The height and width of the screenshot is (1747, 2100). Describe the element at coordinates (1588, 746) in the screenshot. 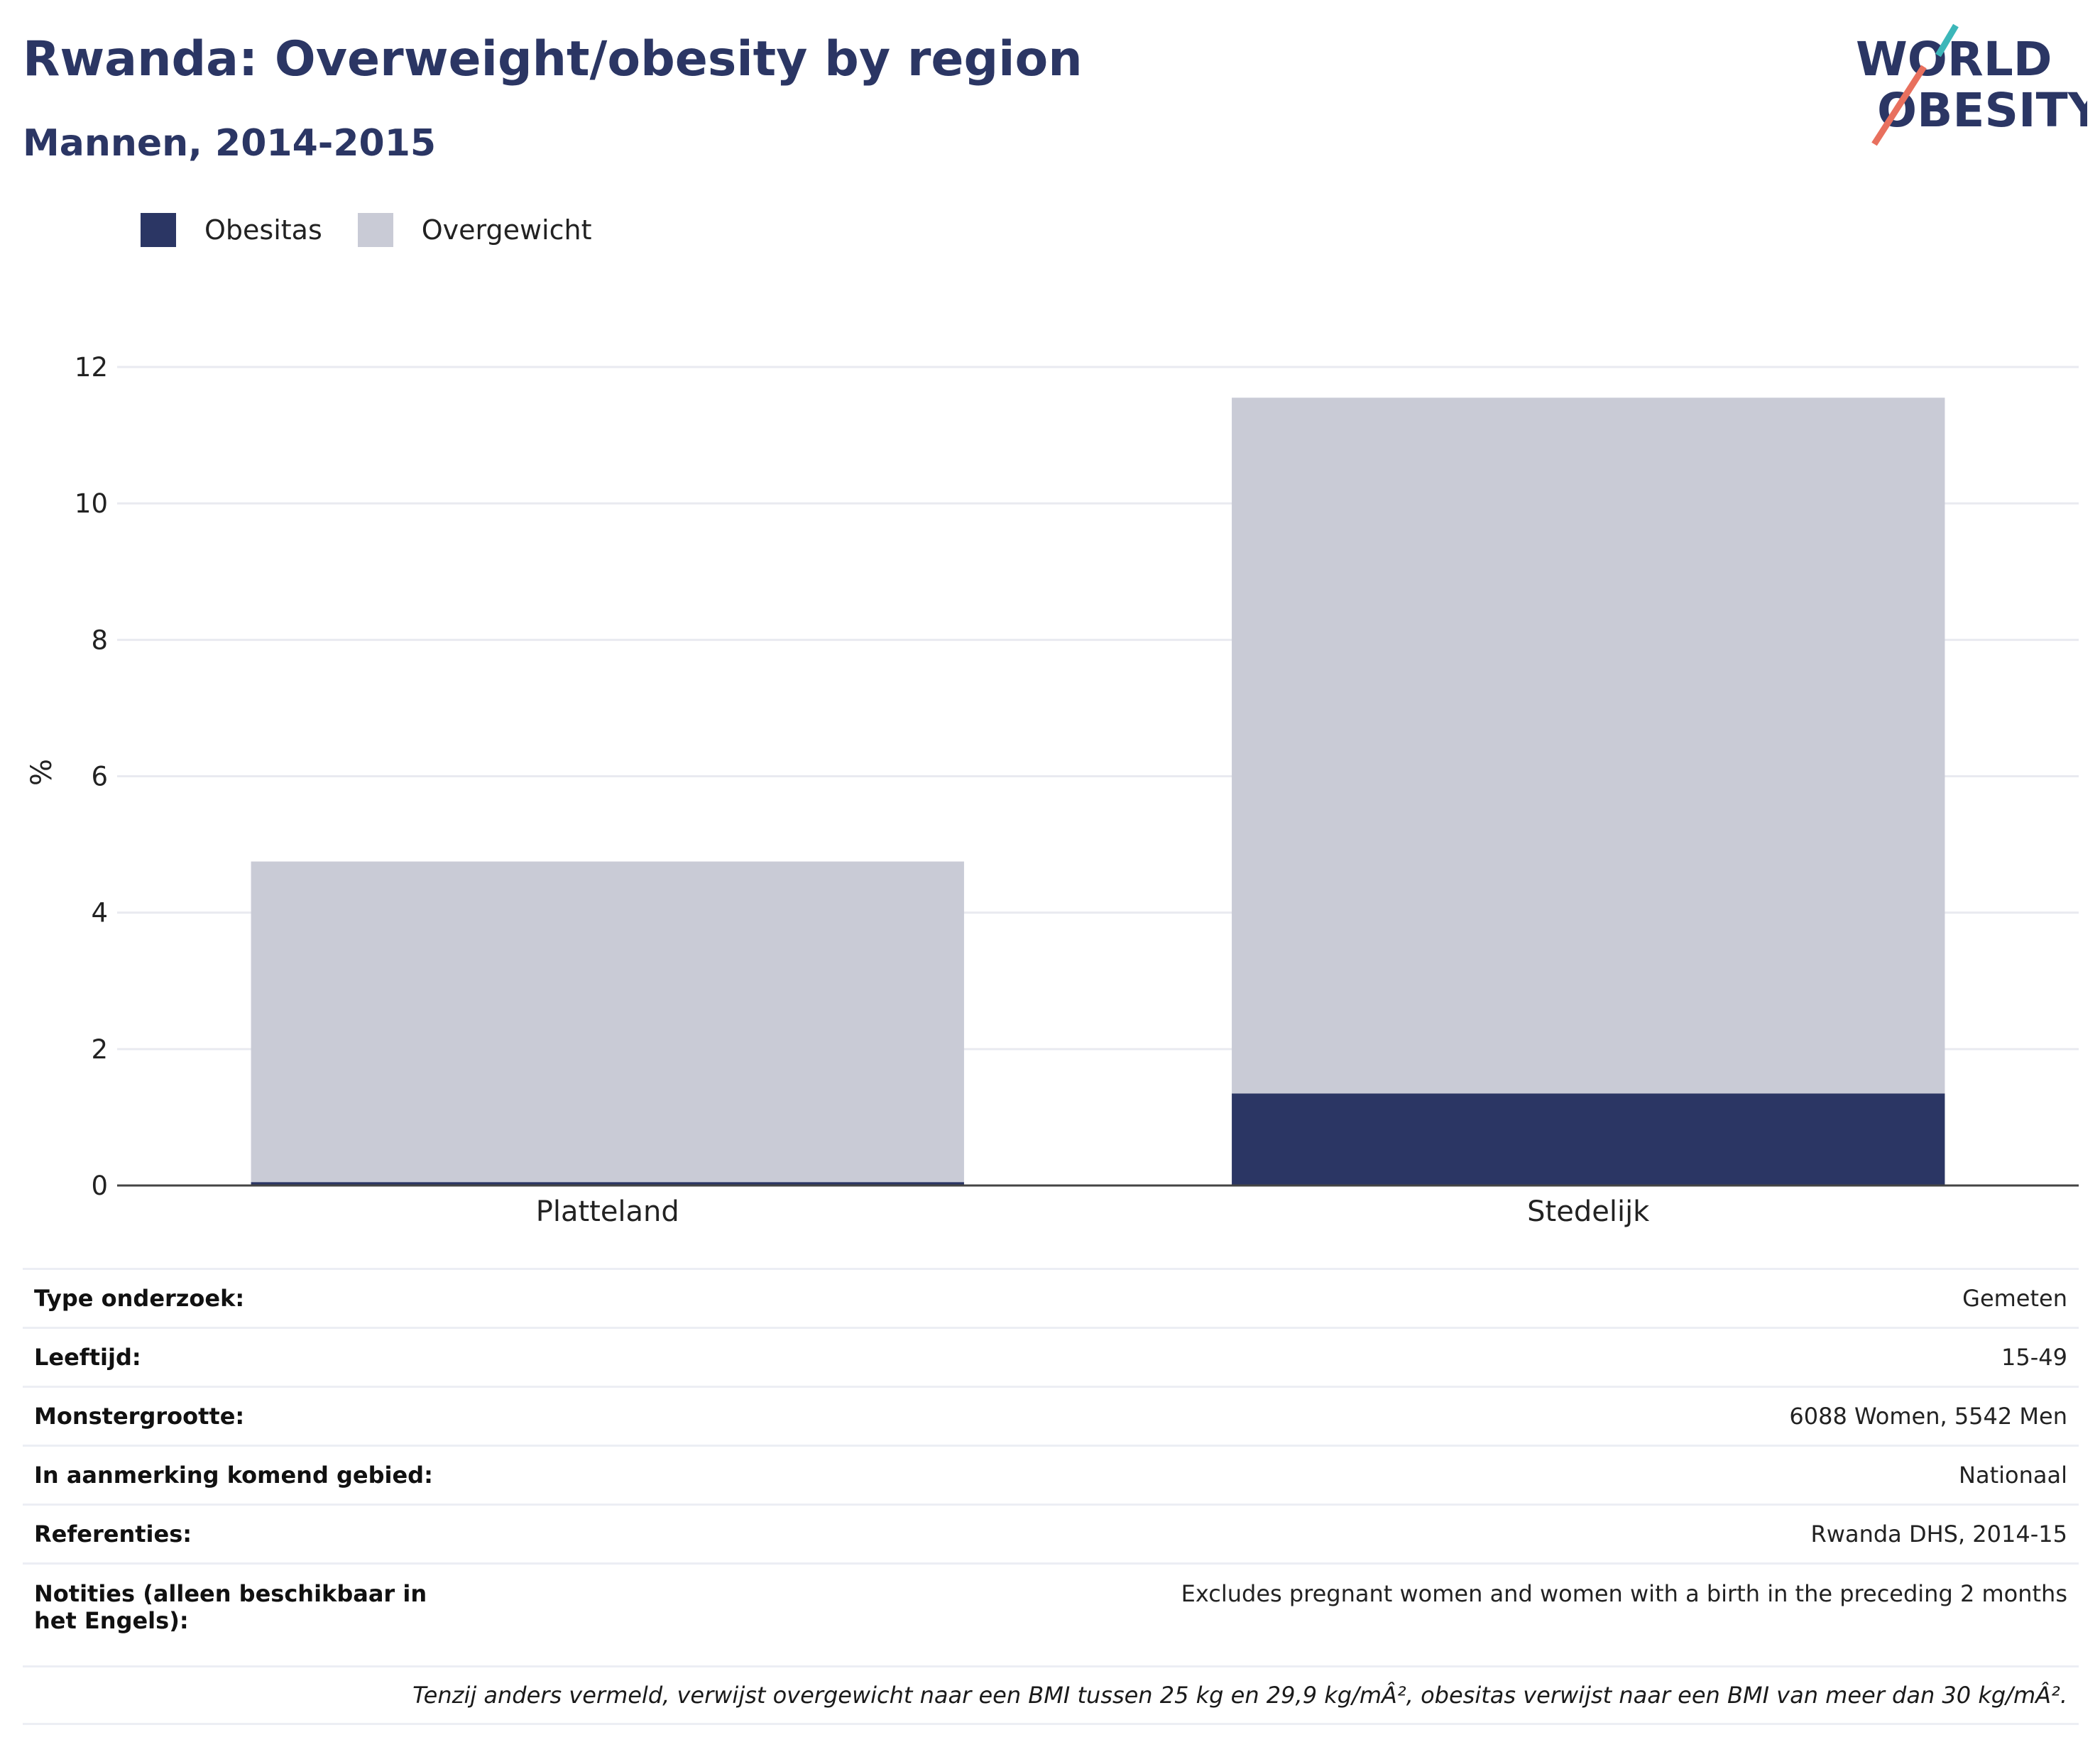

I see `bar-overgewicht-stedelijk` at that location.